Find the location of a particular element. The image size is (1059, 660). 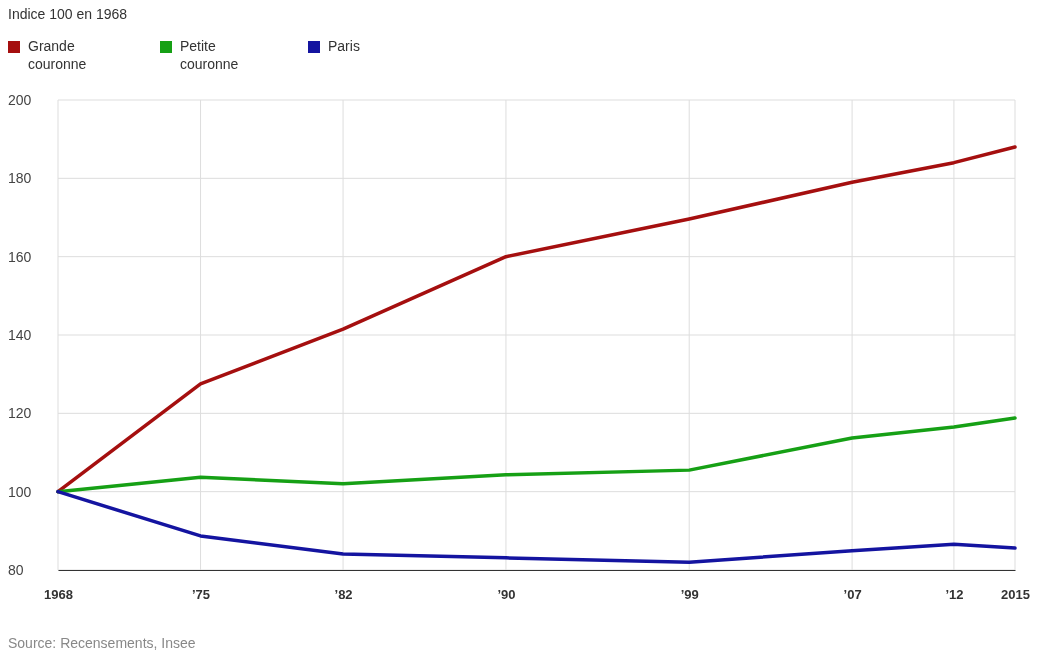

legend-label: Grande couronne is located at coordinates (57, 55).